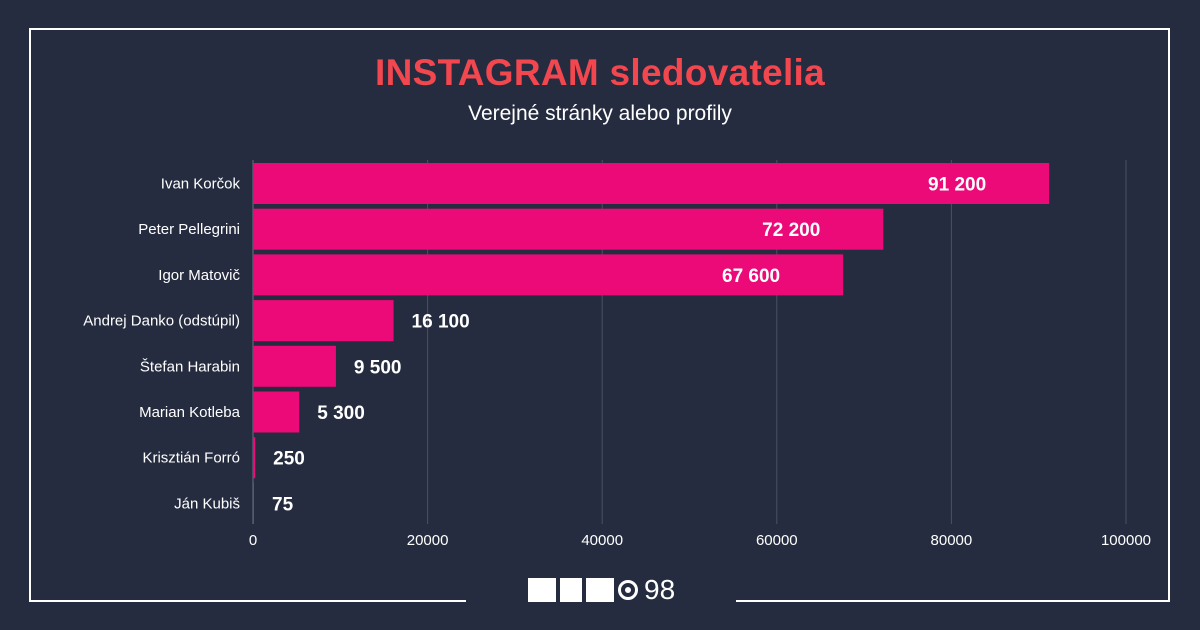 The width and height of the screenshot is (1200, 630). Describe the element at coordinates (751, 276) in the screenshot. I see `data-label: 67 600` at that location.